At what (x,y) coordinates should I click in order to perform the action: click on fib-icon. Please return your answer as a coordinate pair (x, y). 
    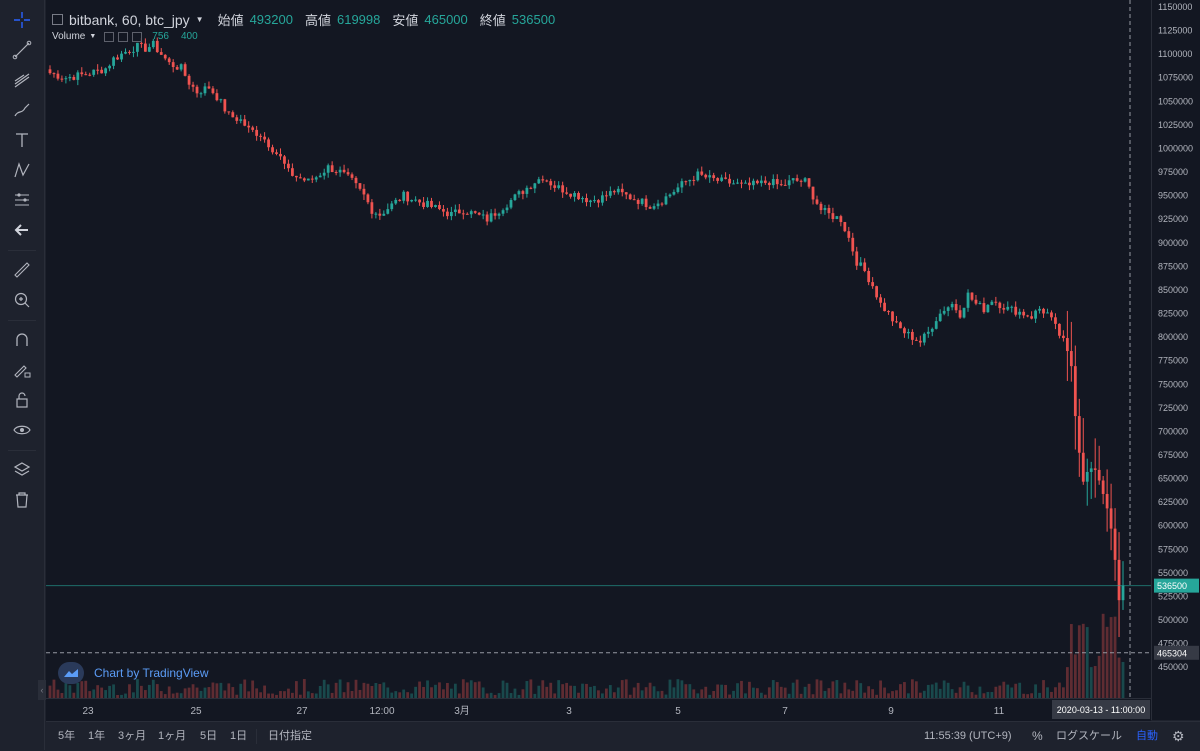
    Looking at the image, I should click on (22, 80).